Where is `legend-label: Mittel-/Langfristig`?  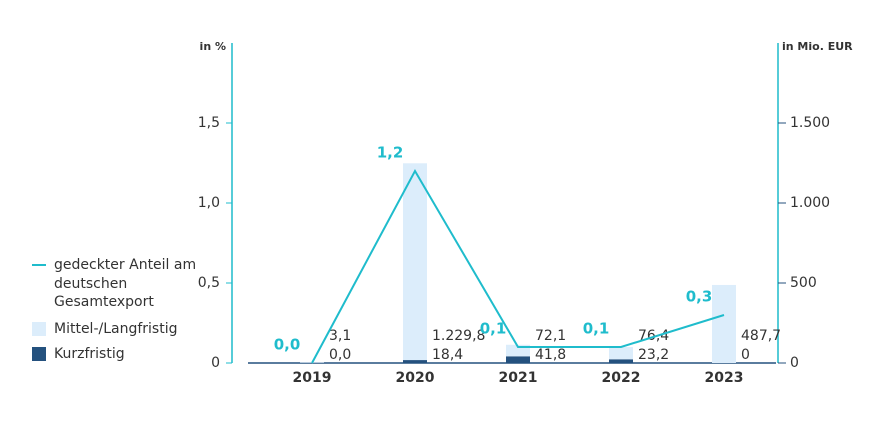 legend-label: Mittel-/Langfristig is located at coordinates (116, 329).